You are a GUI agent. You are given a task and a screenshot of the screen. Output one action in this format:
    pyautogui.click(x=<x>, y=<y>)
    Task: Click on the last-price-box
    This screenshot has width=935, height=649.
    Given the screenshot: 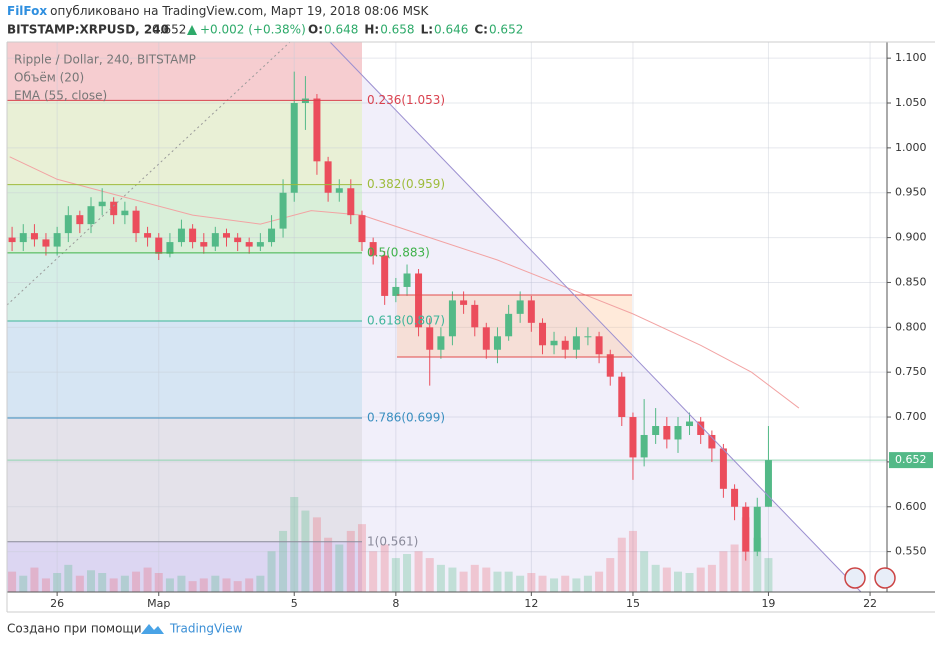 What is the action you would take?
    pyautogui.click(x=911, y=460)
    